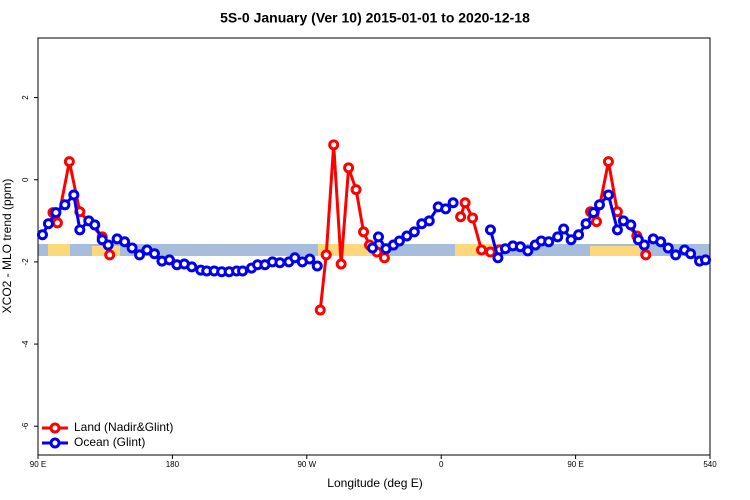  I want to click on legend-label: Land (Nadir&Glint), so click(123, 427).